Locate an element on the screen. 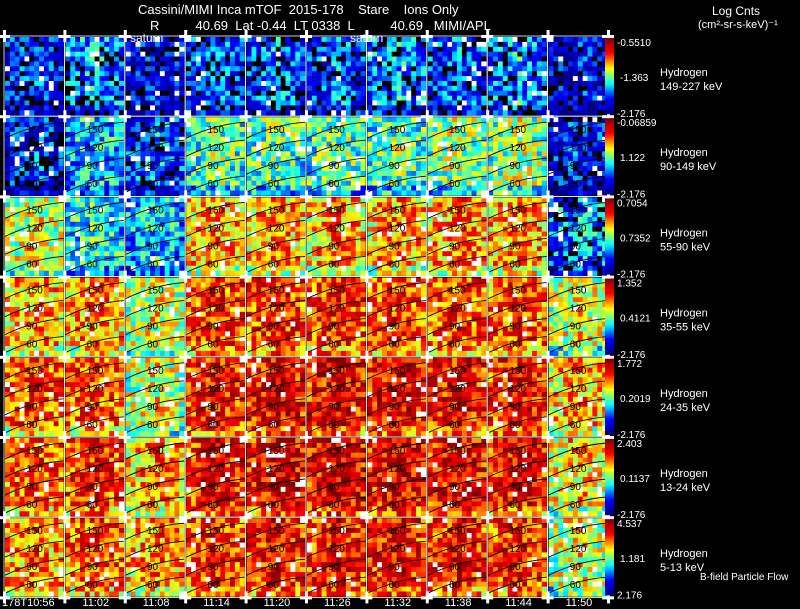 This screenshot has width=800, height=609. contour-label: 60 is located at coordinates (515, 184).